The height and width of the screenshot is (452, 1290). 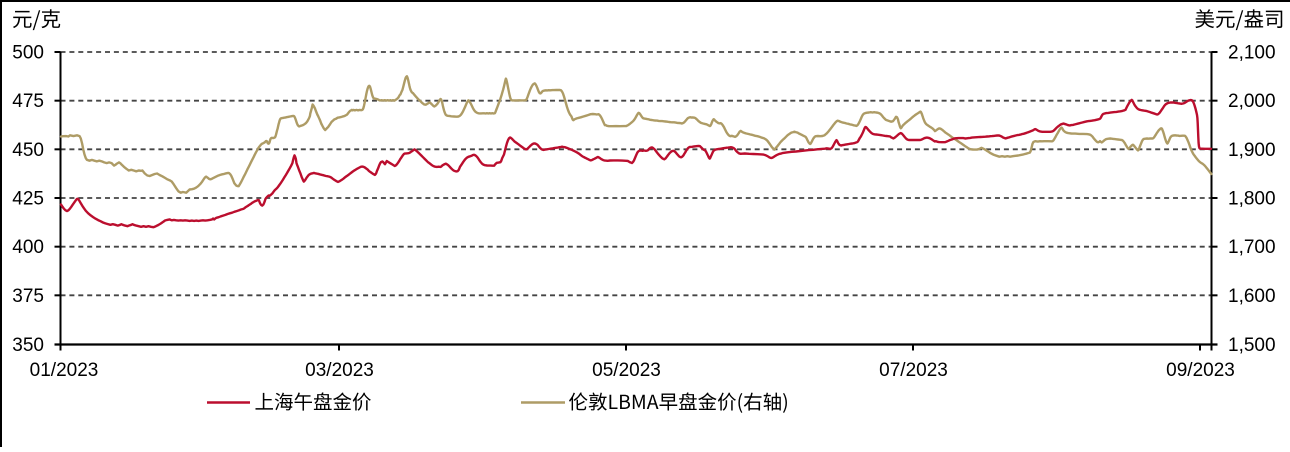 What do you see at coordinates (1252, 296) in the screenshot?
I see `svg-text: 1,600` at bounding box center [1252, 296].